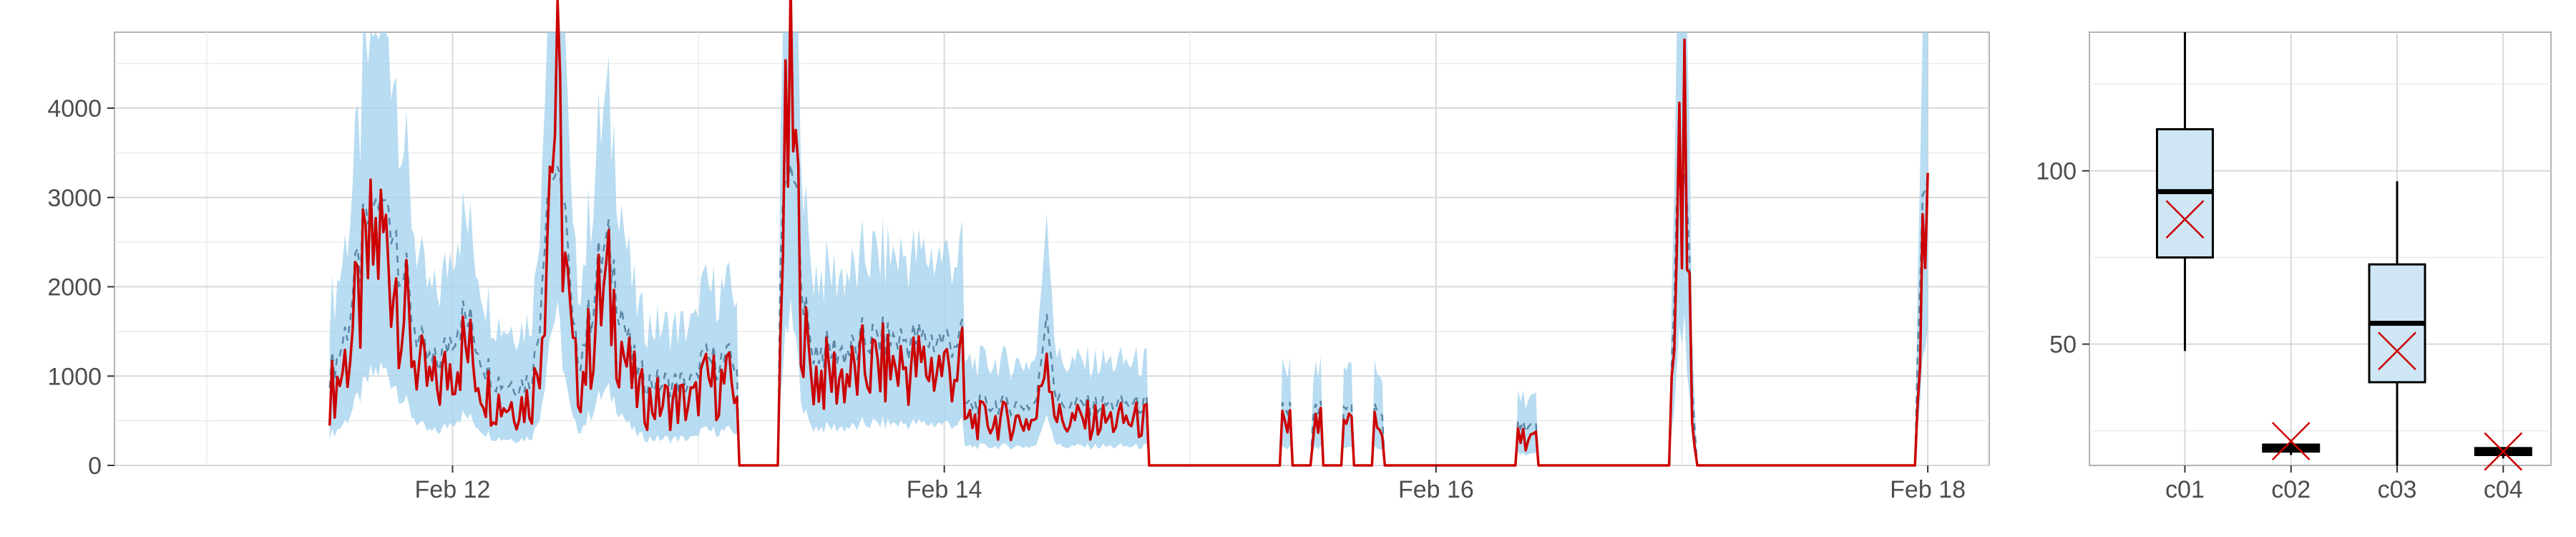  I want to click on boxplot-y-axis: 50 100, so click(2062, 258).